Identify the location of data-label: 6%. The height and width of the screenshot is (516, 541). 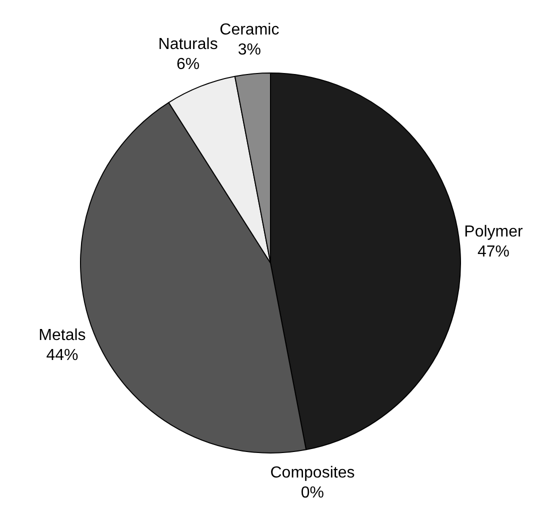
(188, 65).